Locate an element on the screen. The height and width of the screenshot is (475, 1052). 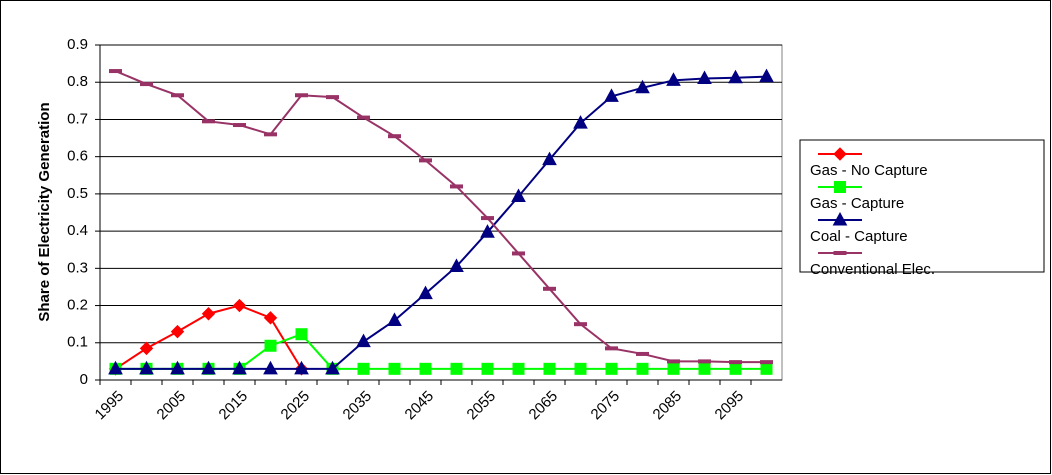
y-tick-label: 0 is located at coordinates (84, 379).